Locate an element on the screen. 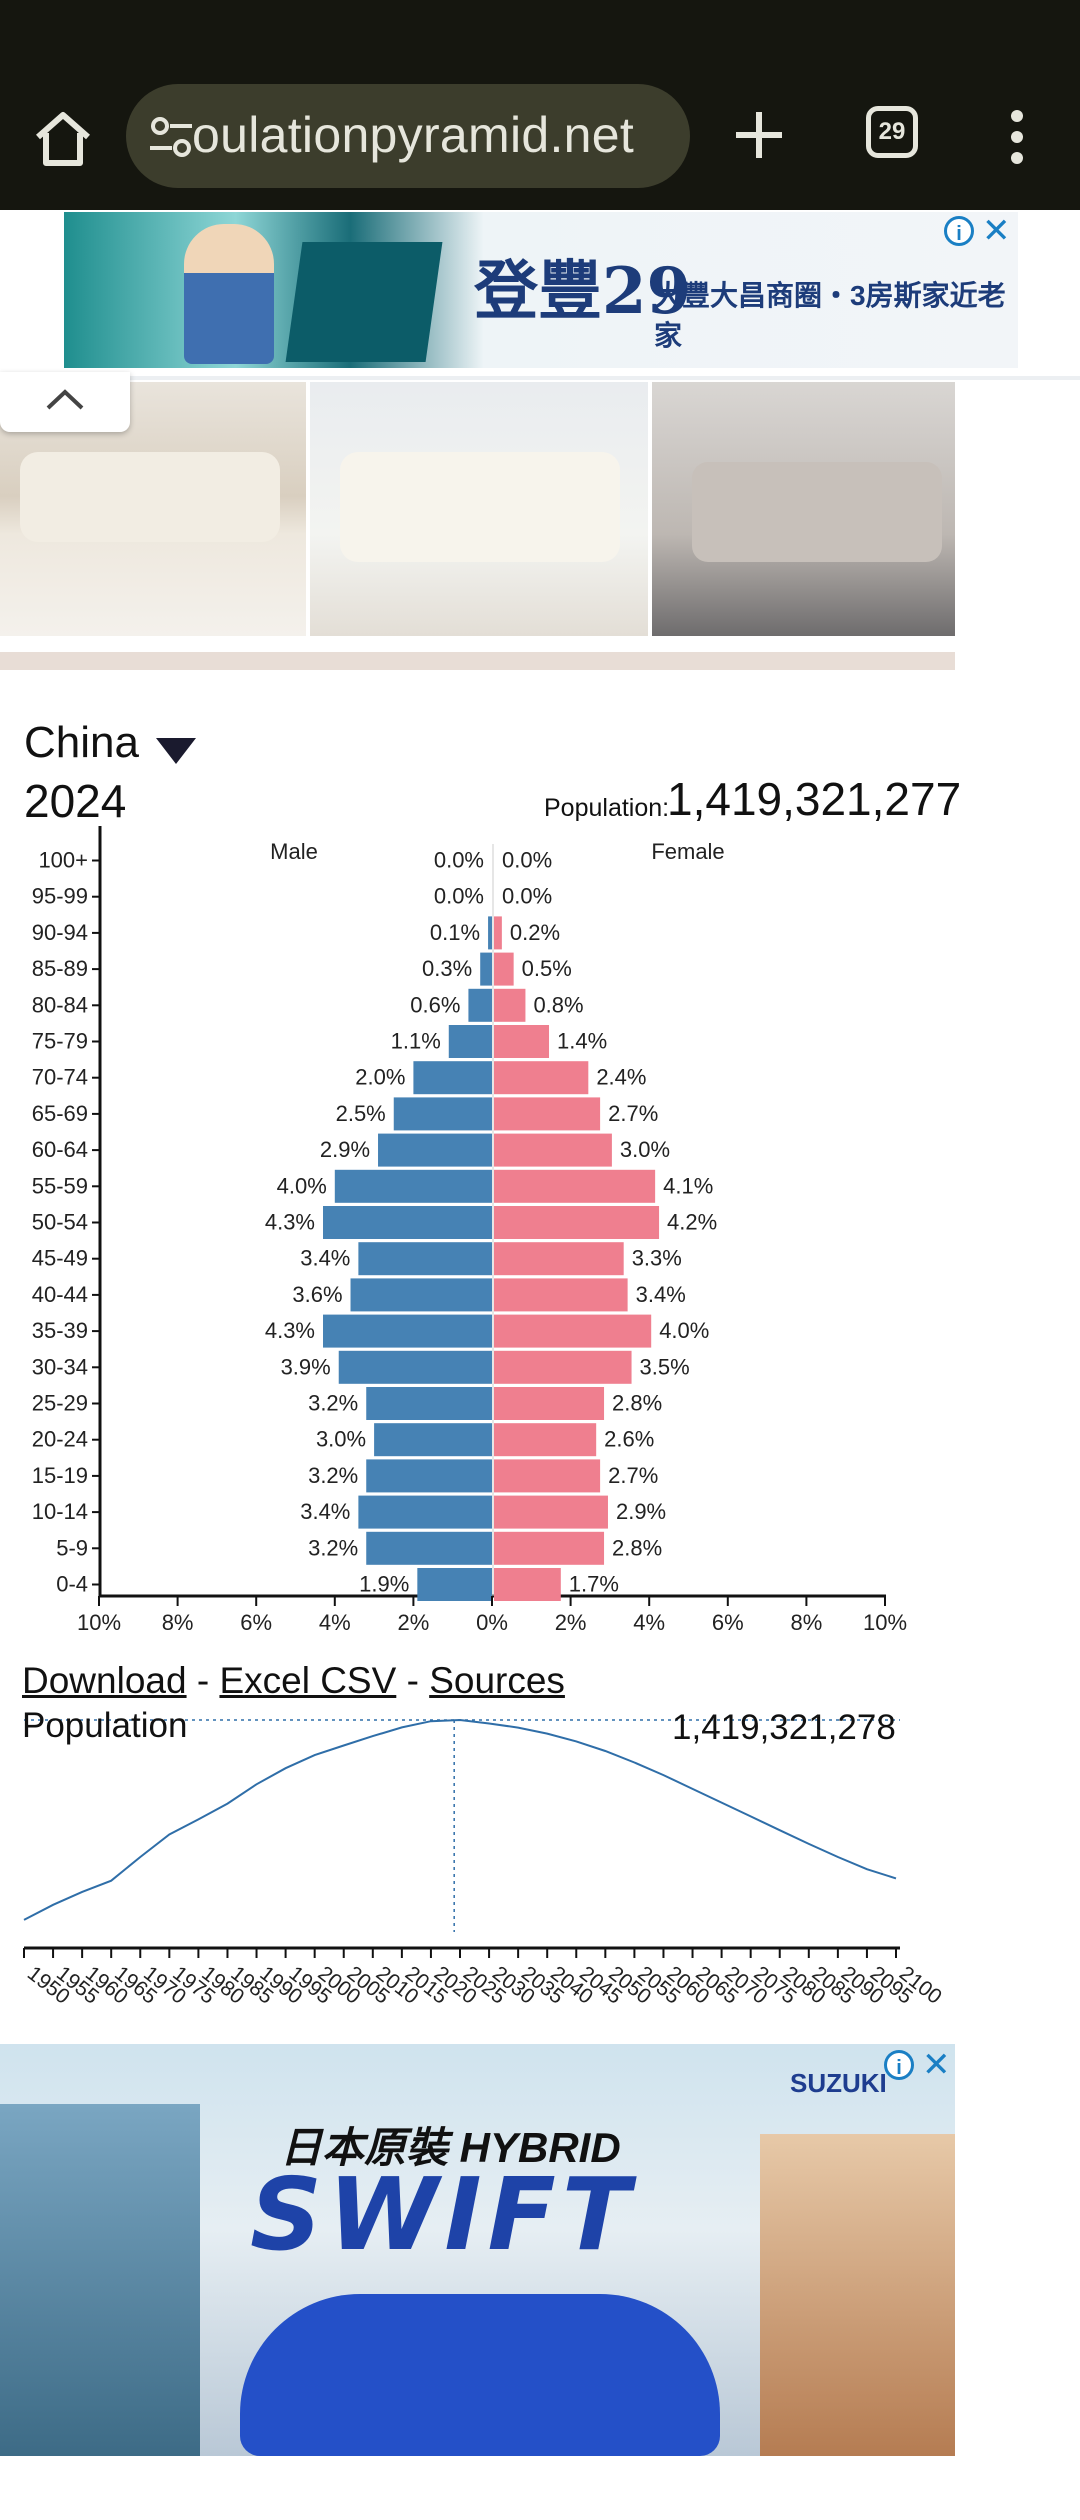  male-value-label: 2.5% is located at coordinates (361, 1113).